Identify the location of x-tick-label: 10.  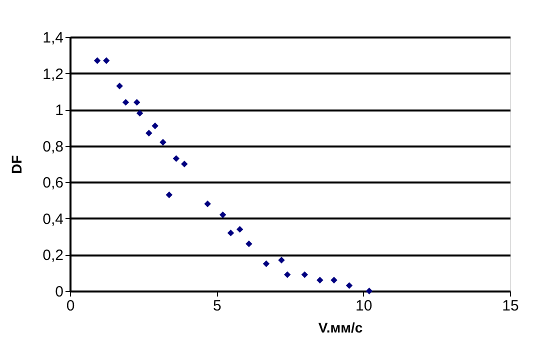
(363, 306).